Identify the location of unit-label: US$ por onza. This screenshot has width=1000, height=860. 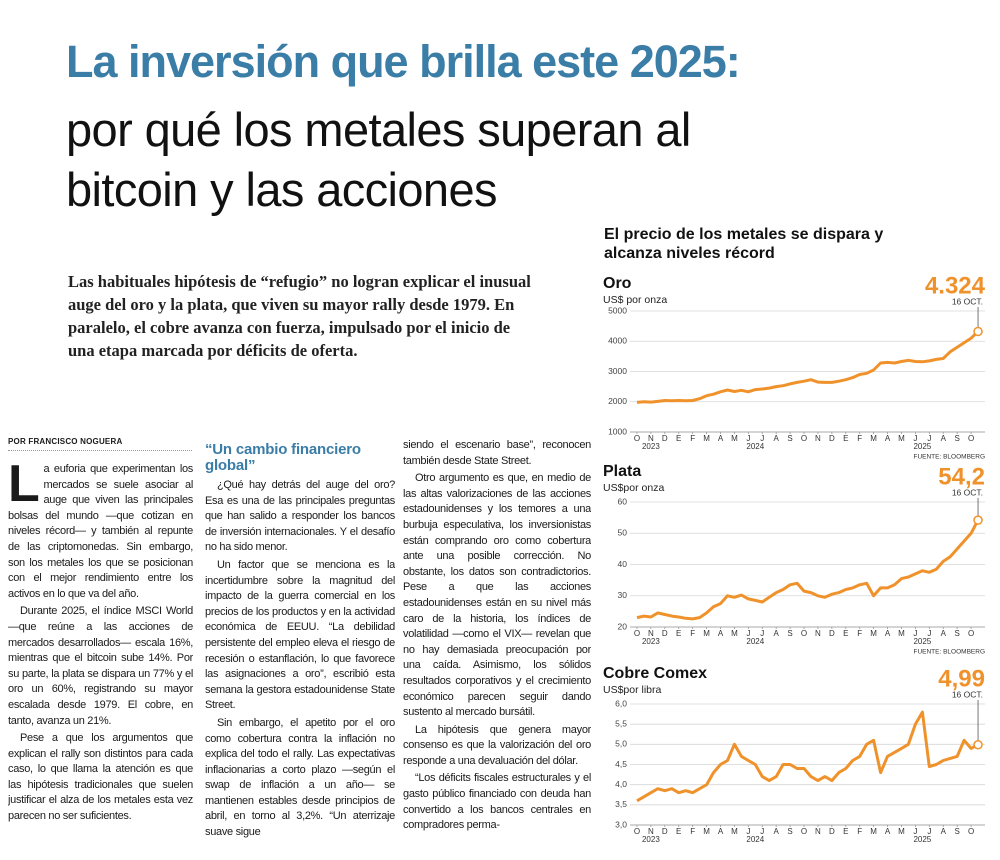
(635, 300).